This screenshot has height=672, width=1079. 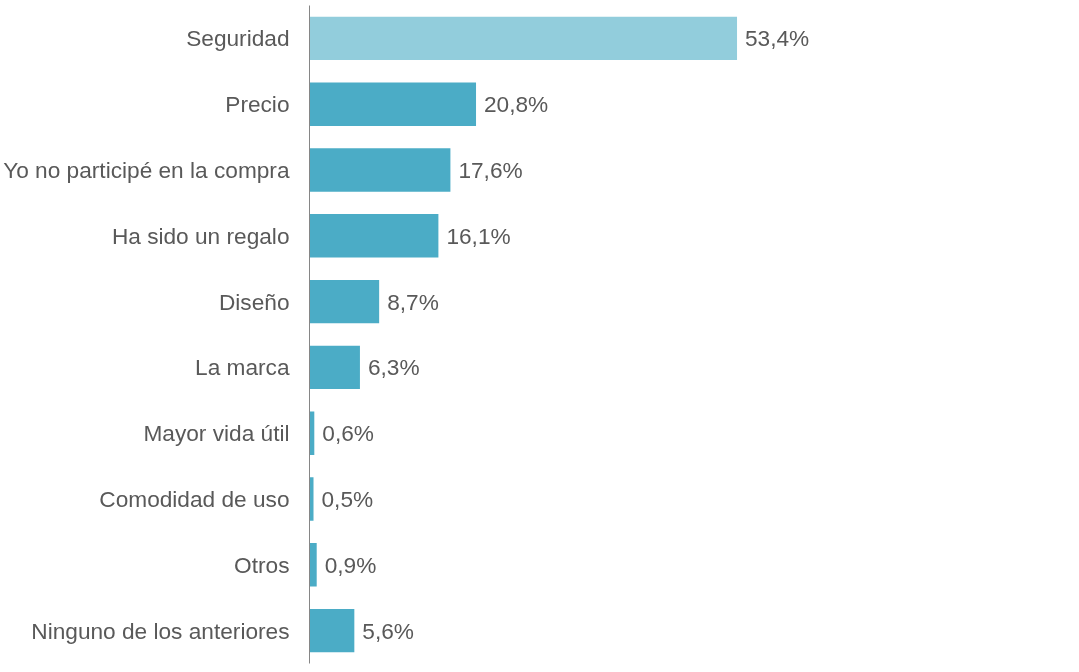 What do you see at coordinates (242, 367) in the screenshot?
I see `y-tick-label: La marca` at bounding box center [242, 367].